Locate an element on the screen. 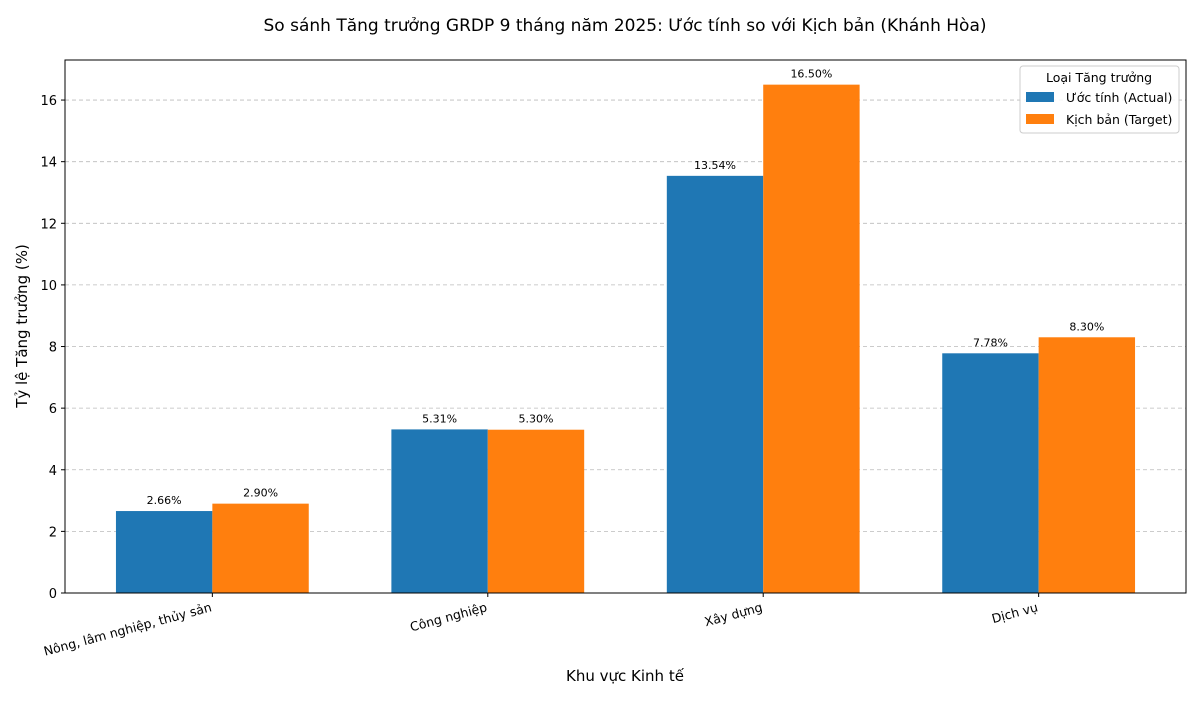  y-axis-label: Tỷ lệ Tăng trưởng (%) is located at coordinates (22, 326).